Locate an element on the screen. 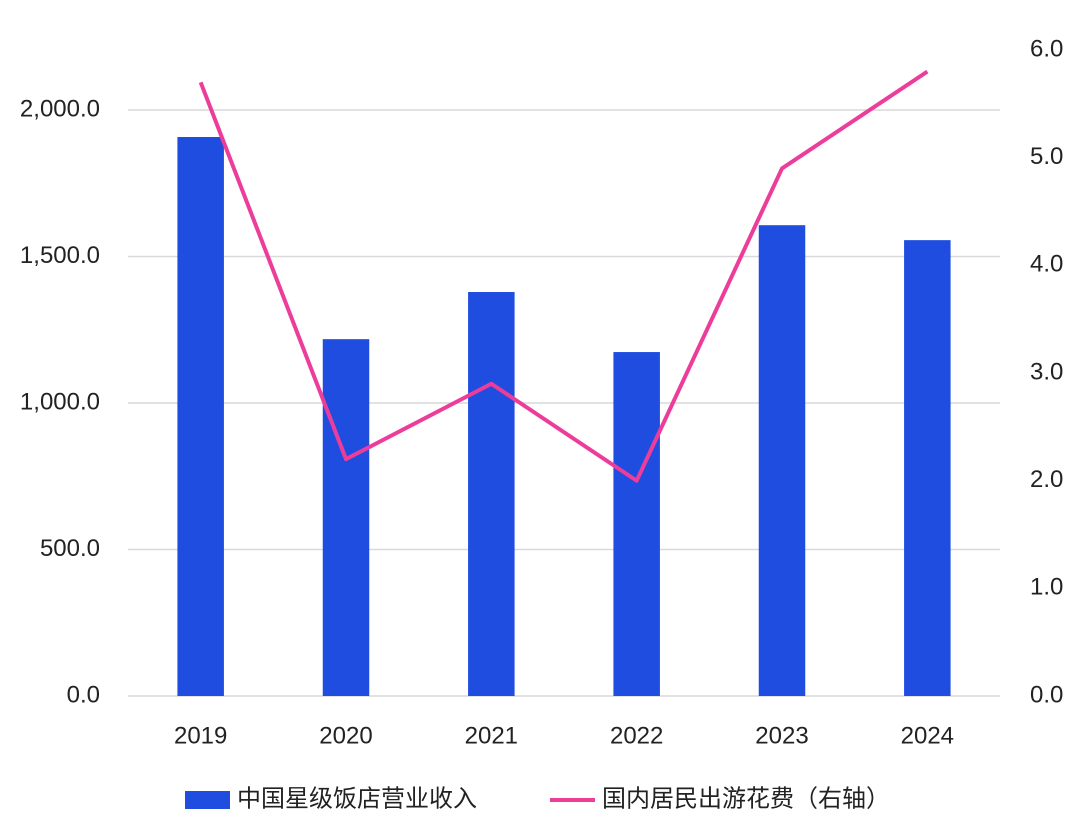 This screenshot has height=836, width=1080. y2-tick-label: 5.0 is located at coordinates (1046, 156).